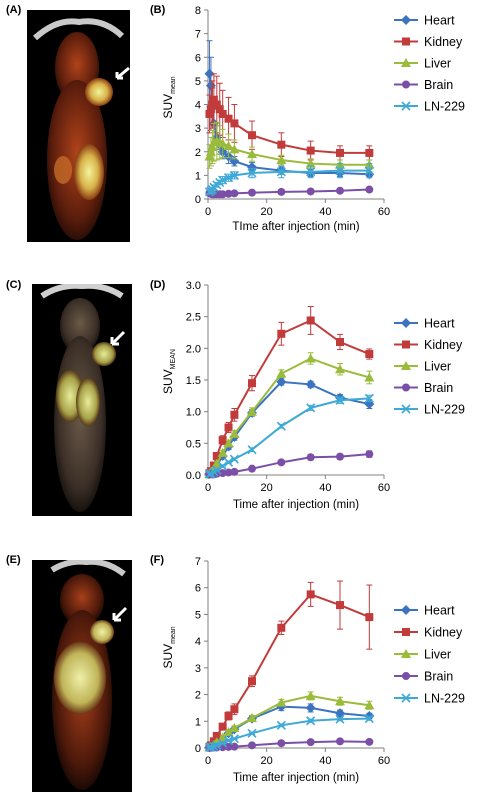  What do you see at coordinates (198, 562) in the screenshot?
I see `y-tick-label: 7` at bounding box center [198, 562].